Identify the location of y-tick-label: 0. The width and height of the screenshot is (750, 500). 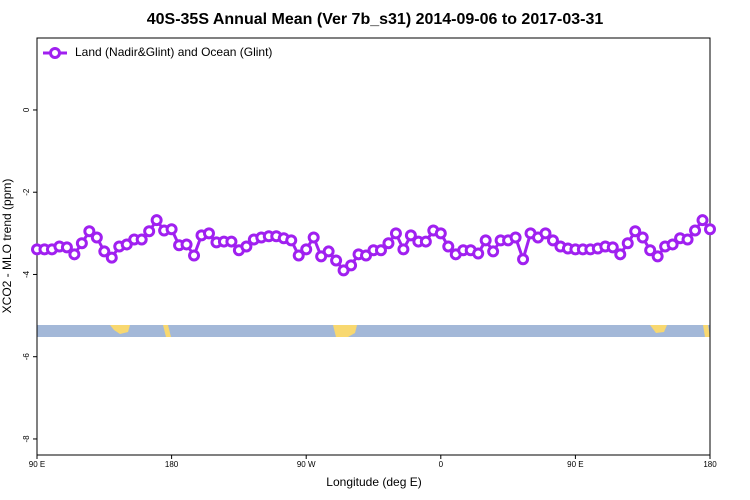
(26, 109).